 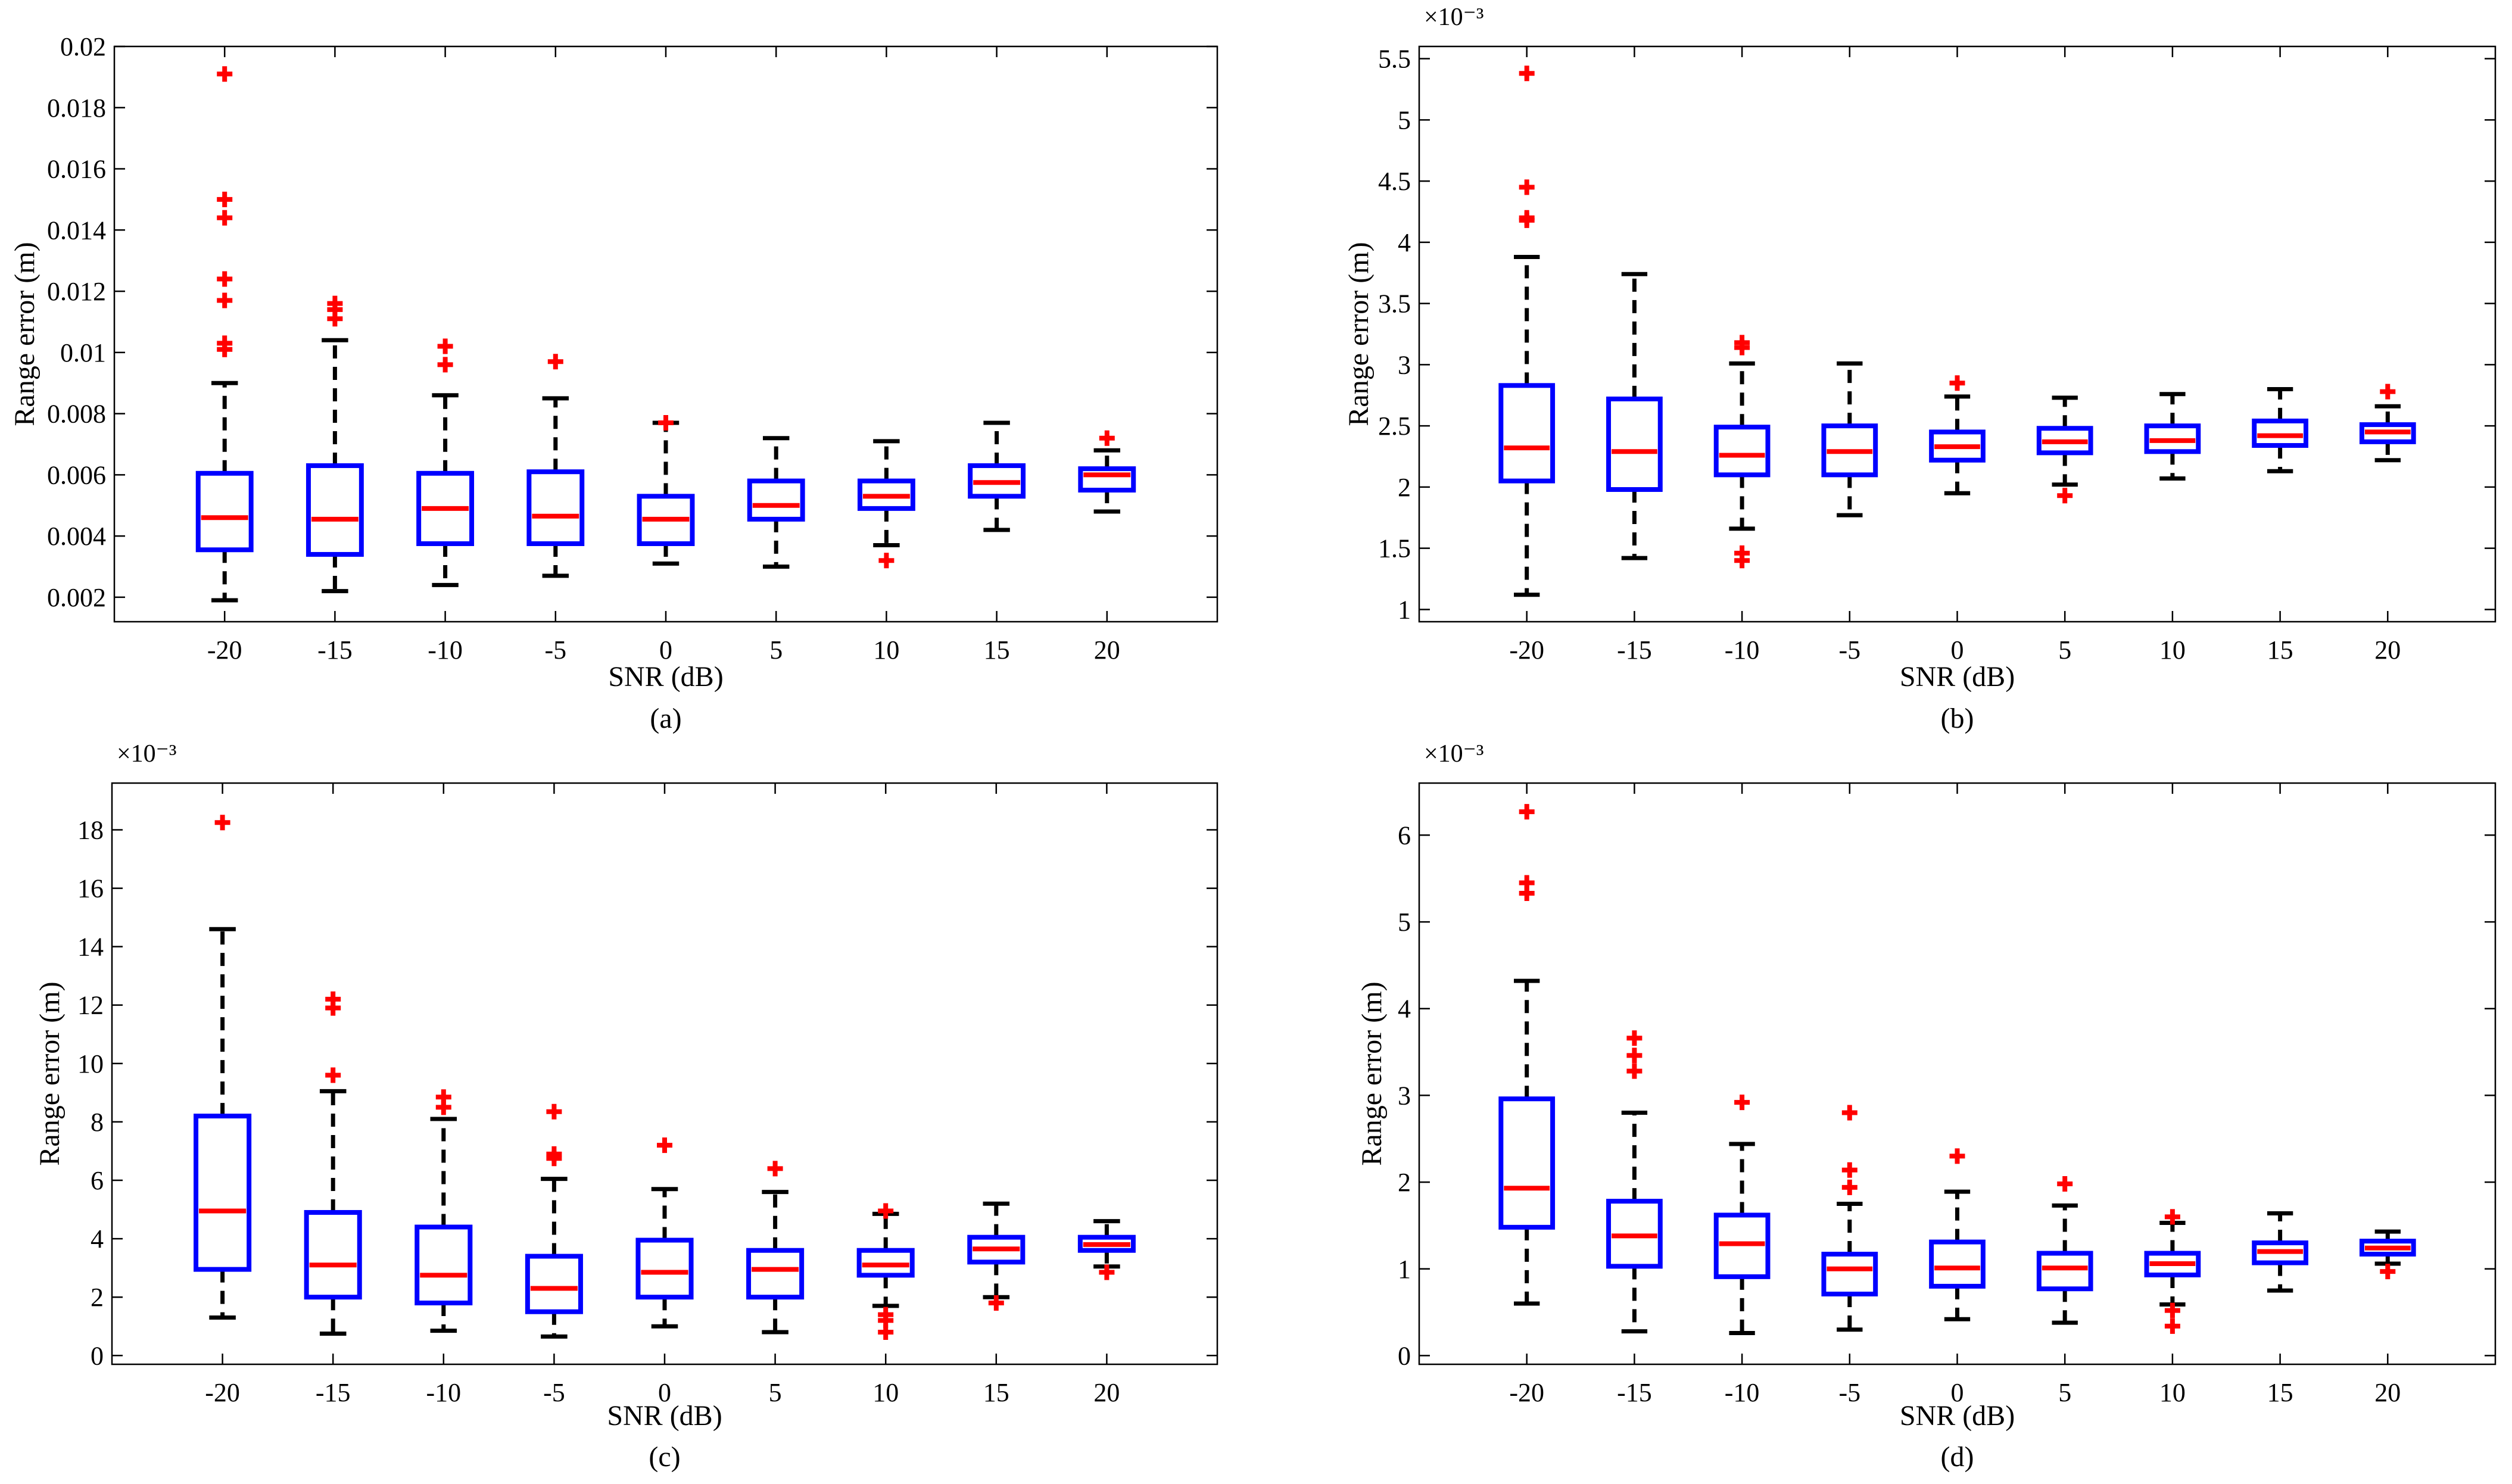 I want to click on x-tick-label: 15, so click(x=996, y=1392).